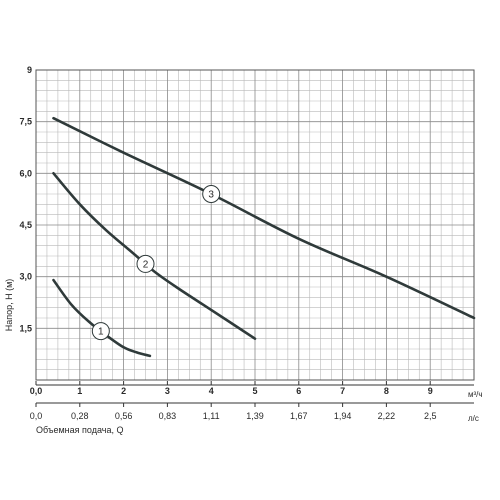 Image resolution: width=500 pixels, height=500 pixels. Describe the element at coordinates (79, 391) in the screenshot. I see `x-tick-label-top: 1` at that location.